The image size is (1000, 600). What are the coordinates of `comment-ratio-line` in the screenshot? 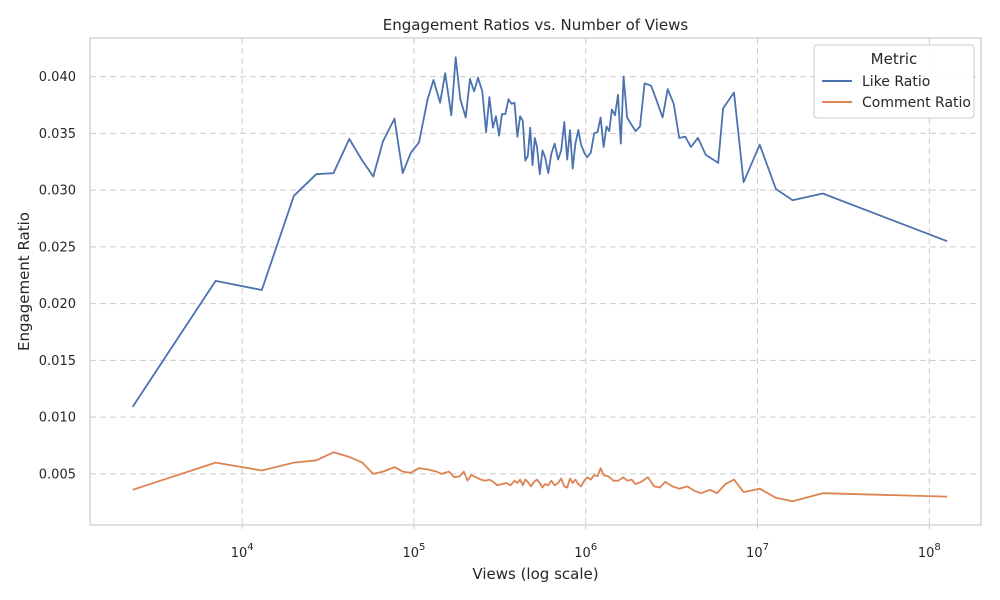 It's located at (540, 477).